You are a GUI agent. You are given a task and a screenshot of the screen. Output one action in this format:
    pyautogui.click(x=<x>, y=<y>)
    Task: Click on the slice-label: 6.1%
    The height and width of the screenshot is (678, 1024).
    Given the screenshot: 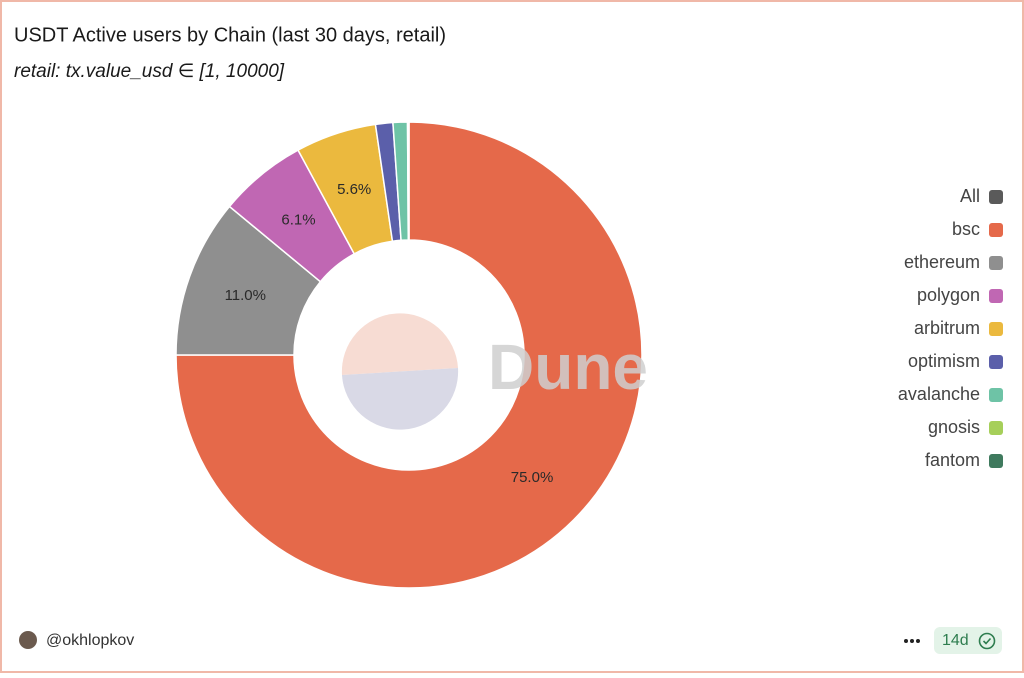 What is the action you would take?
    pyautogui.click(x=298, y=220)
    